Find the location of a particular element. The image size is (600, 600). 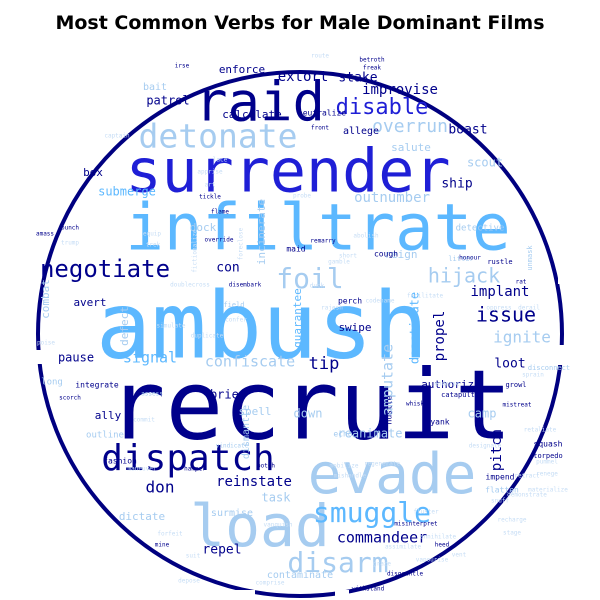

word-signal: signal is located at coordinates (150, 358).